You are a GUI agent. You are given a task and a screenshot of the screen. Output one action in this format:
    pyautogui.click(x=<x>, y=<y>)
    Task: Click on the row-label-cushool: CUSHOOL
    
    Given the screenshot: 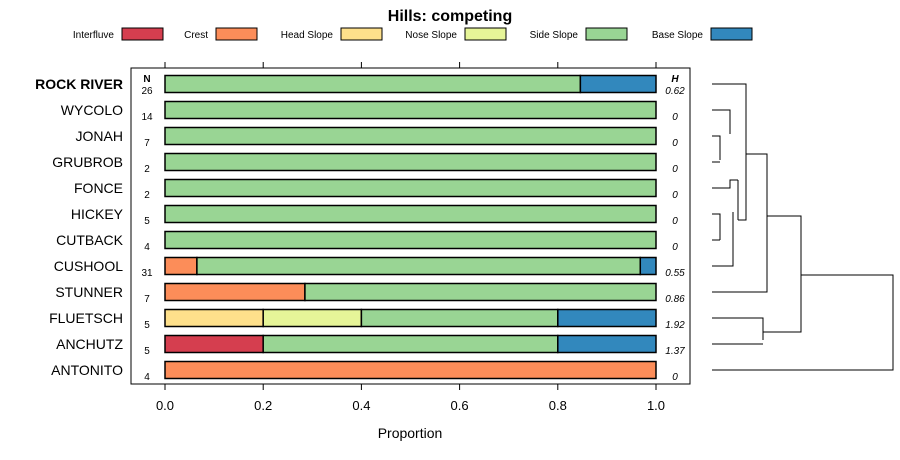 What is the action you would take?
    pyautogui.click(x=88, y=266)
    